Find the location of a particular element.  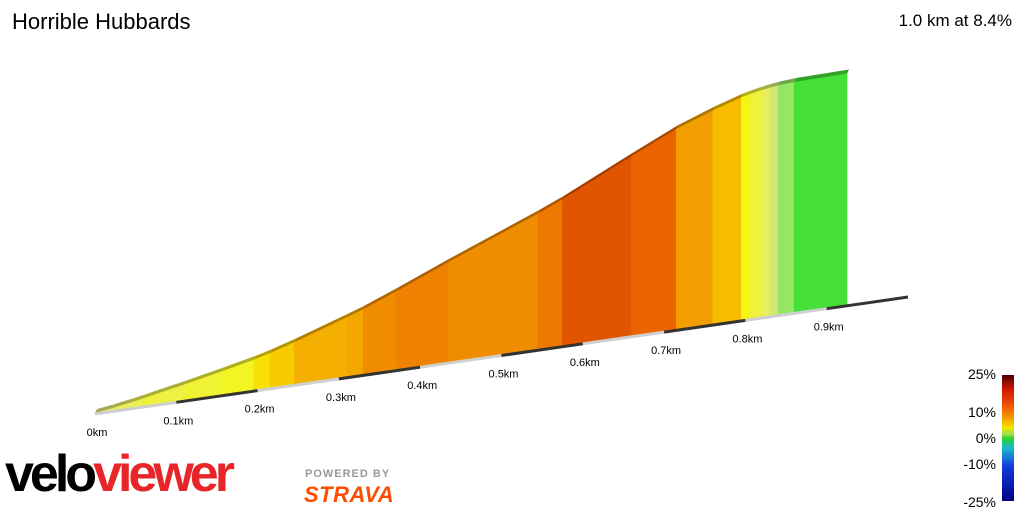

page-title: Horrible Hubbards is located at coordinates (101, 21).